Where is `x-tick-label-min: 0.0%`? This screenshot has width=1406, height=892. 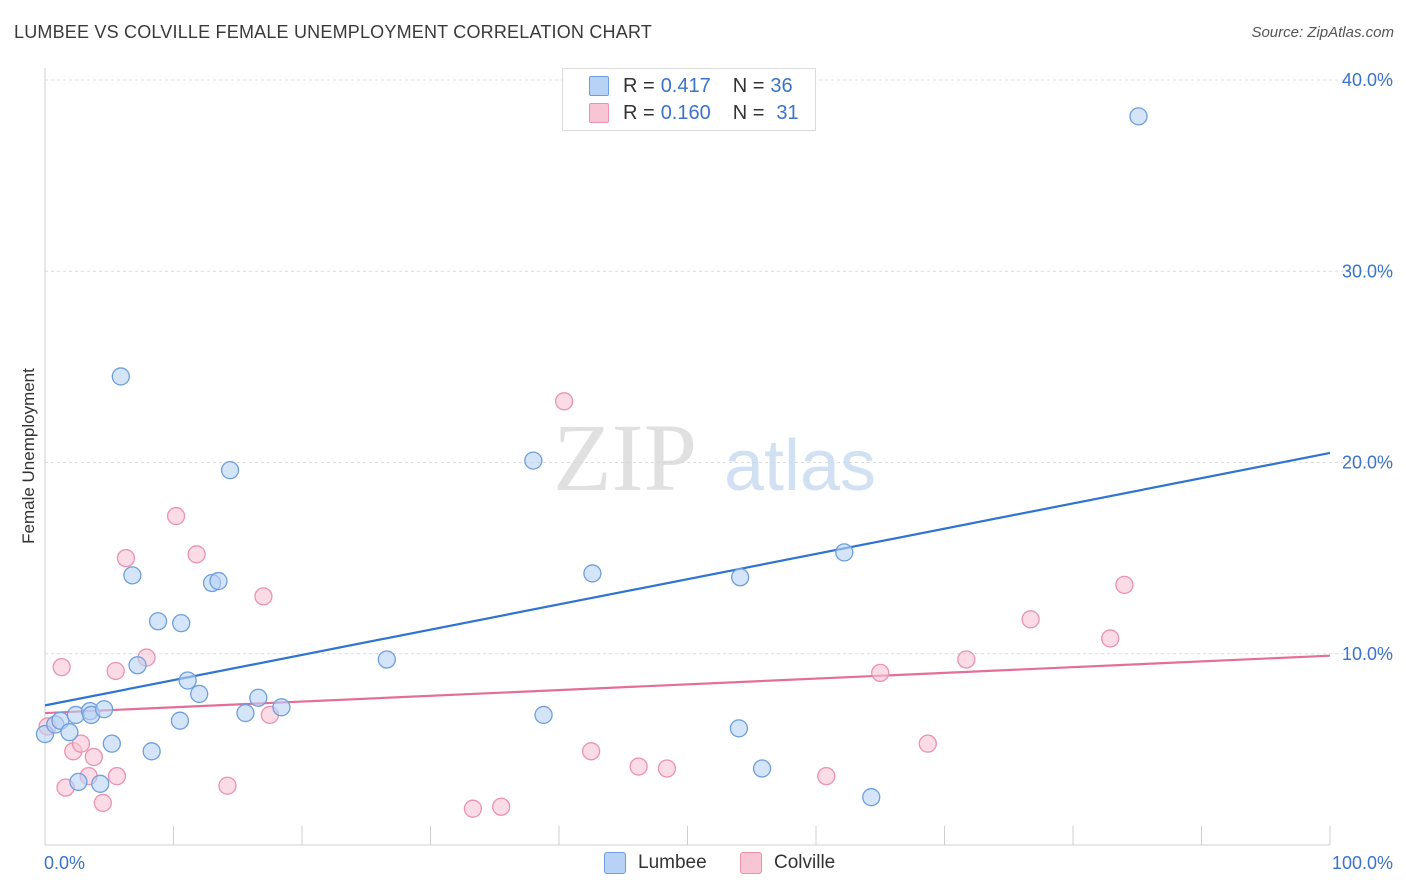
x-tick-label-min: 0.0% is located at coordinates (64, 863).